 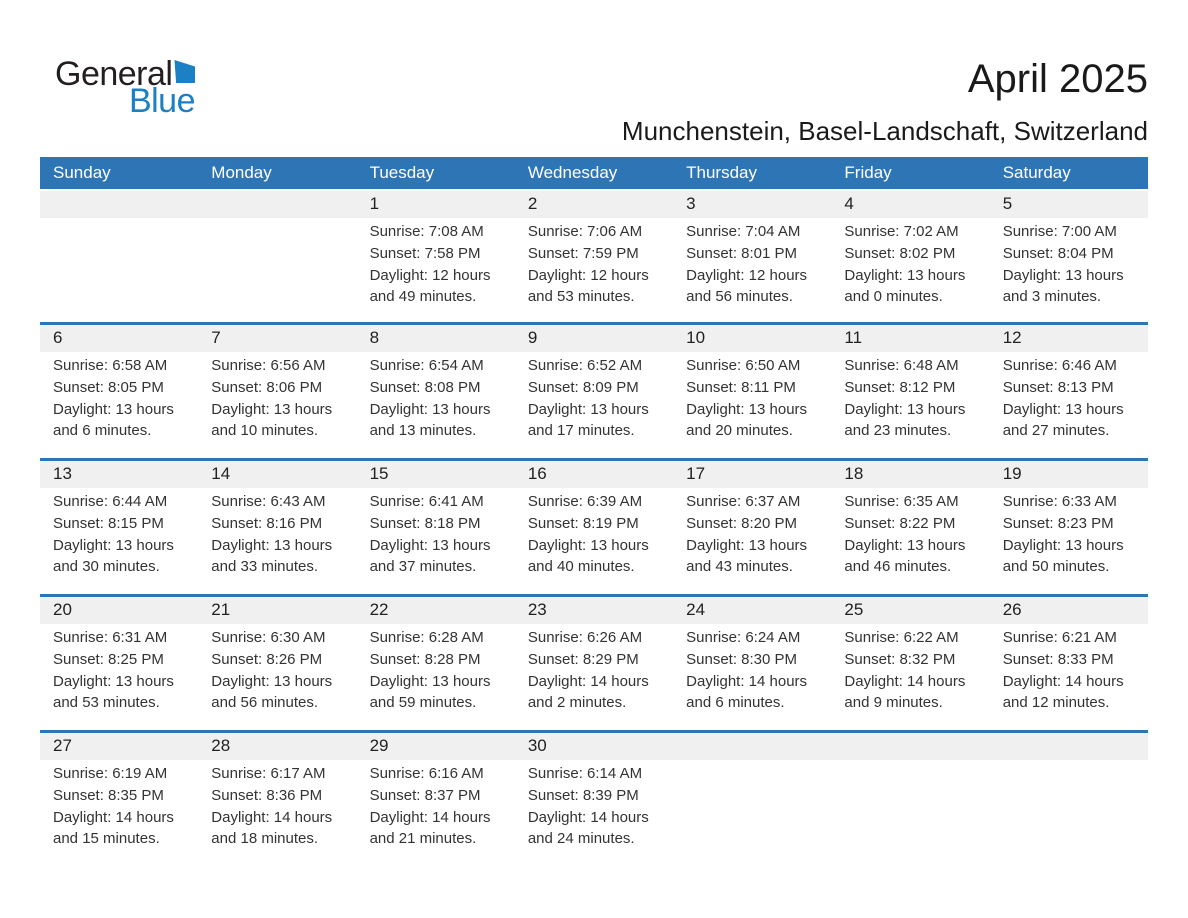 What do you see at coordinates (1012, 337) in the screenshot?
I see `day-number: 12` at bounding box center [1012, 337].